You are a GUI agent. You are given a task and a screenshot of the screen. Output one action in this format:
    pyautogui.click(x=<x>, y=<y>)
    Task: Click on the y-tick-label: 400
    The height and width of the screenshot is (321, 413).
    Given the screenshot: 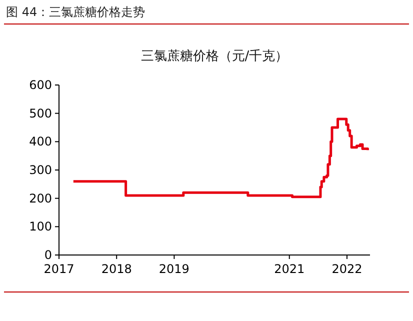 What is the action you would take?
    pyautogui.click(x=40, y=141)
    